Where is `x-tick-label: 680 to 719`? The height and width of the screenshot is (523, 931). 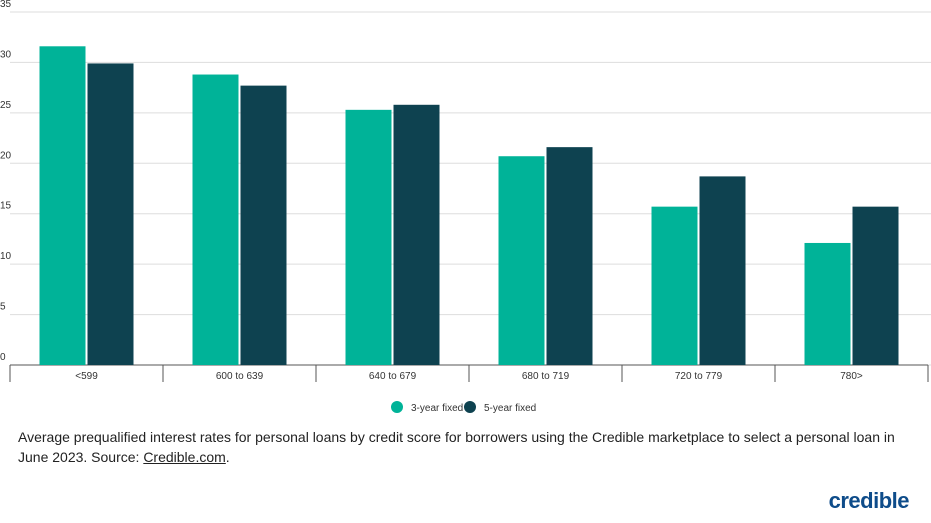 x-tick-label: 680 to 719 is located at coordinates (546, 376).